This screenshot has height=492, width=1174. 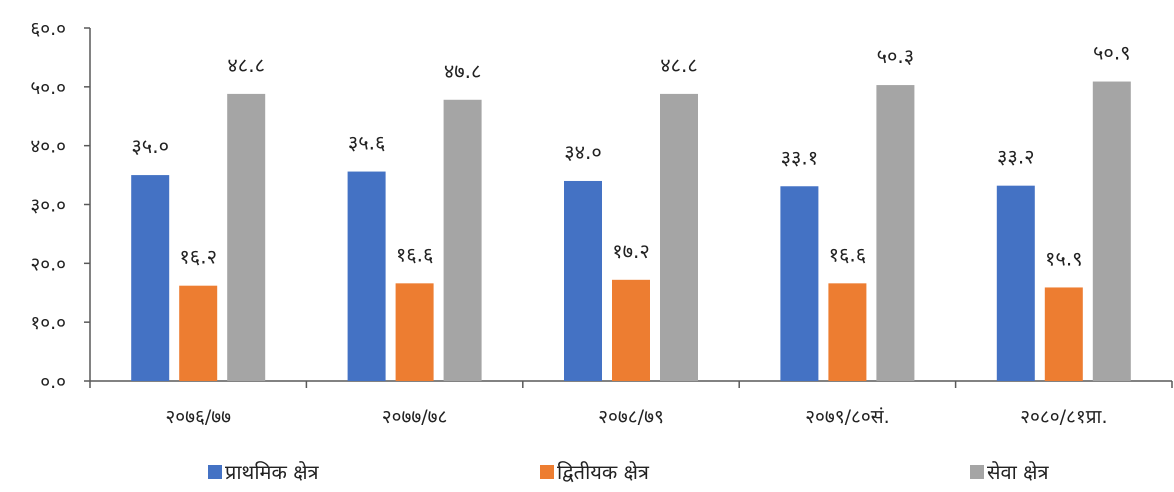 What do you see at coordinates (48, 88) in the screenshot?
I see `y-tick-label: ५०.०` at bounding box center [48, 88].